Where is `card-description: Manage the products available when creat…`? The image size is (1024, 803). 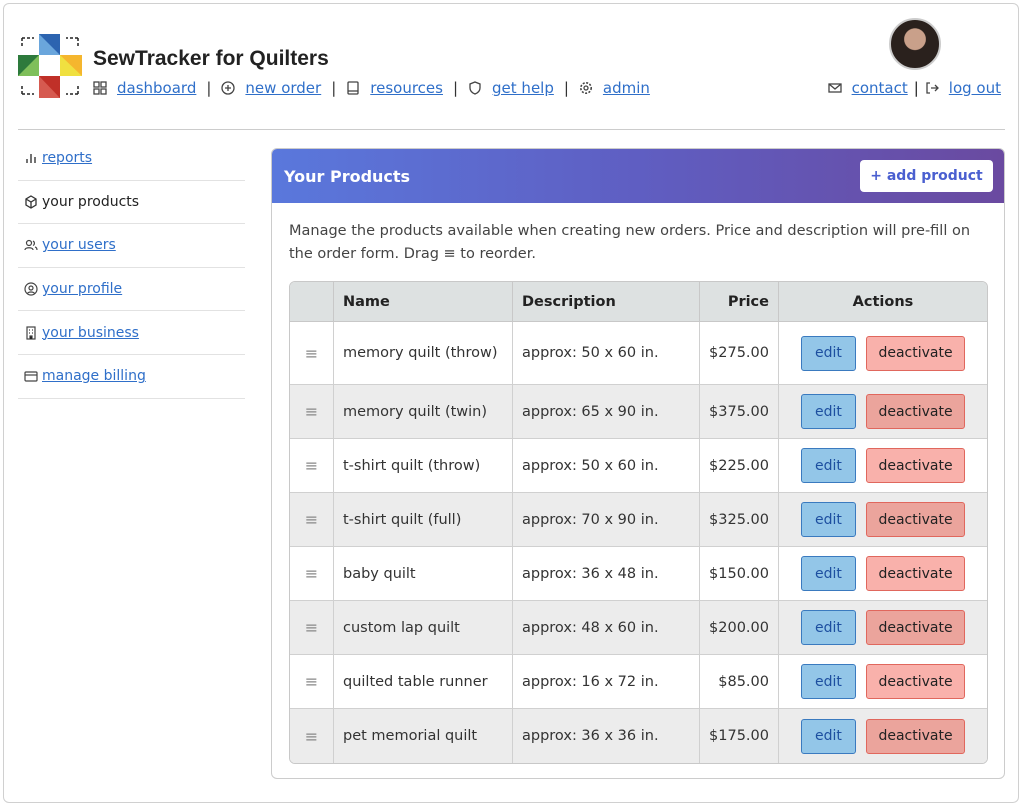
card-description: Manage the products available when creat… is located at coordinates (630, 242).